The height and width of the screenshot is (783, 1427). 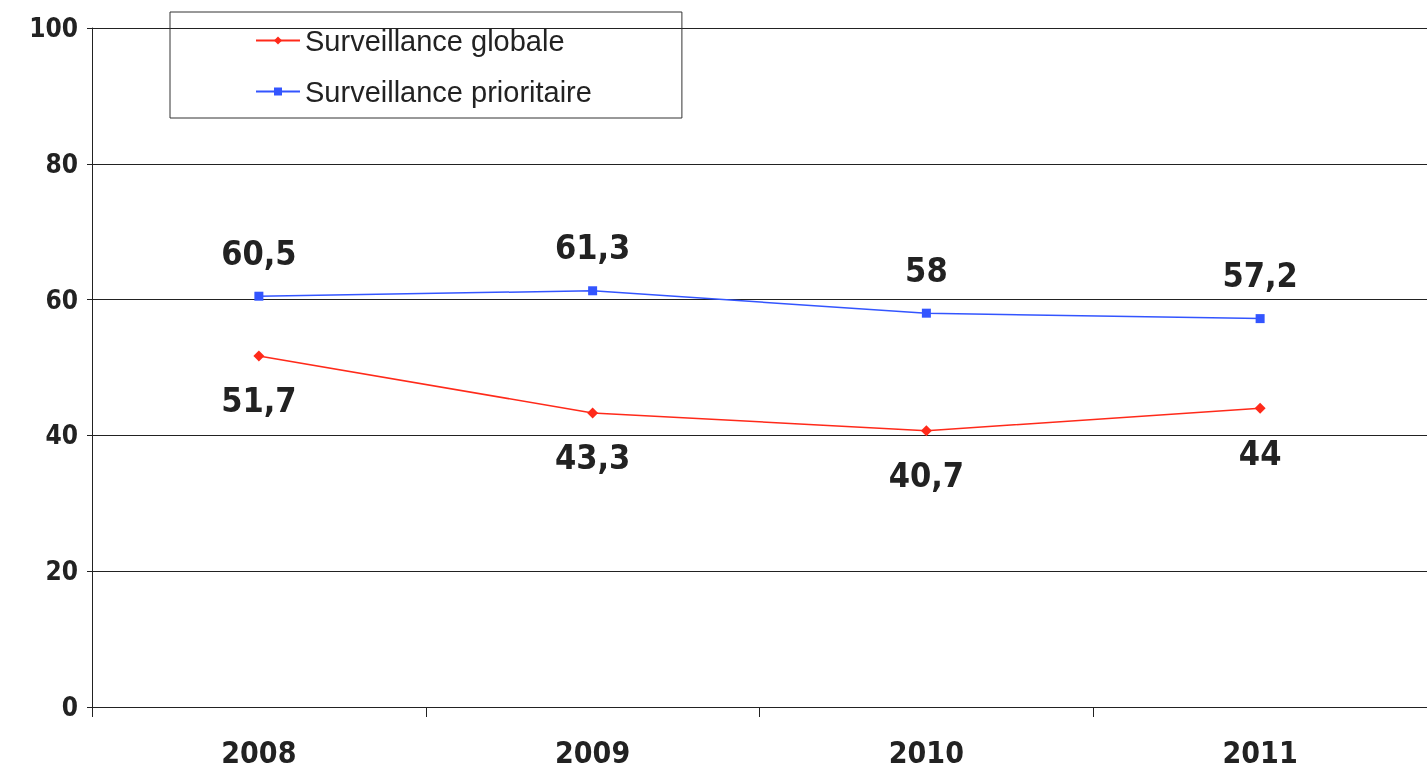 I want to click on data-label: 43,3, so click(x=592, y=457).